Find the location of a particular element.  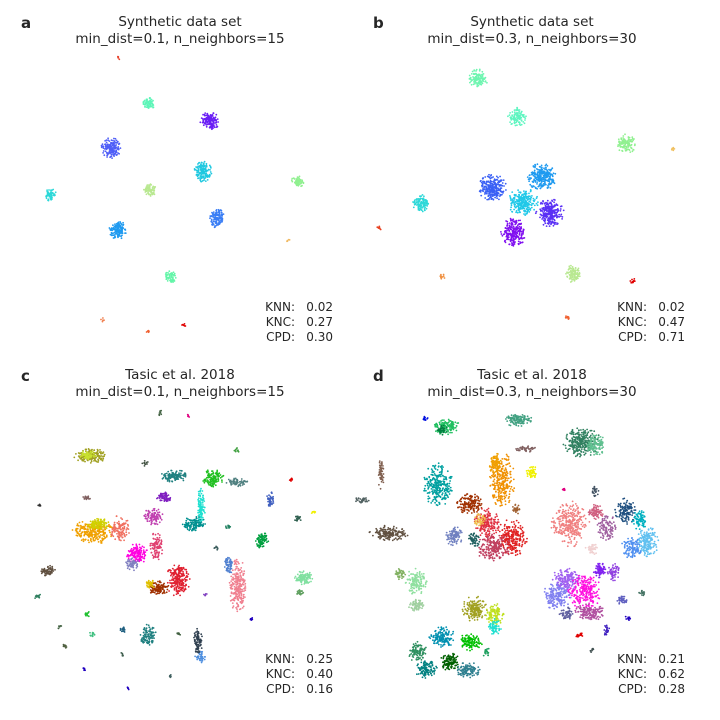

metric-value: 0.47 is located at coordinates (671, 322).